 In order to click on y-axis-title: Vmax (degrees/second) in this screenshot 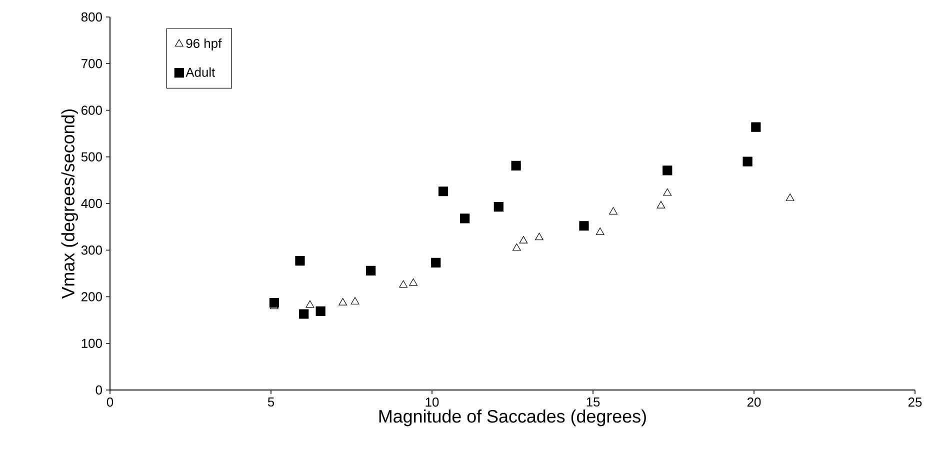, I will do `click(69, 204)`.